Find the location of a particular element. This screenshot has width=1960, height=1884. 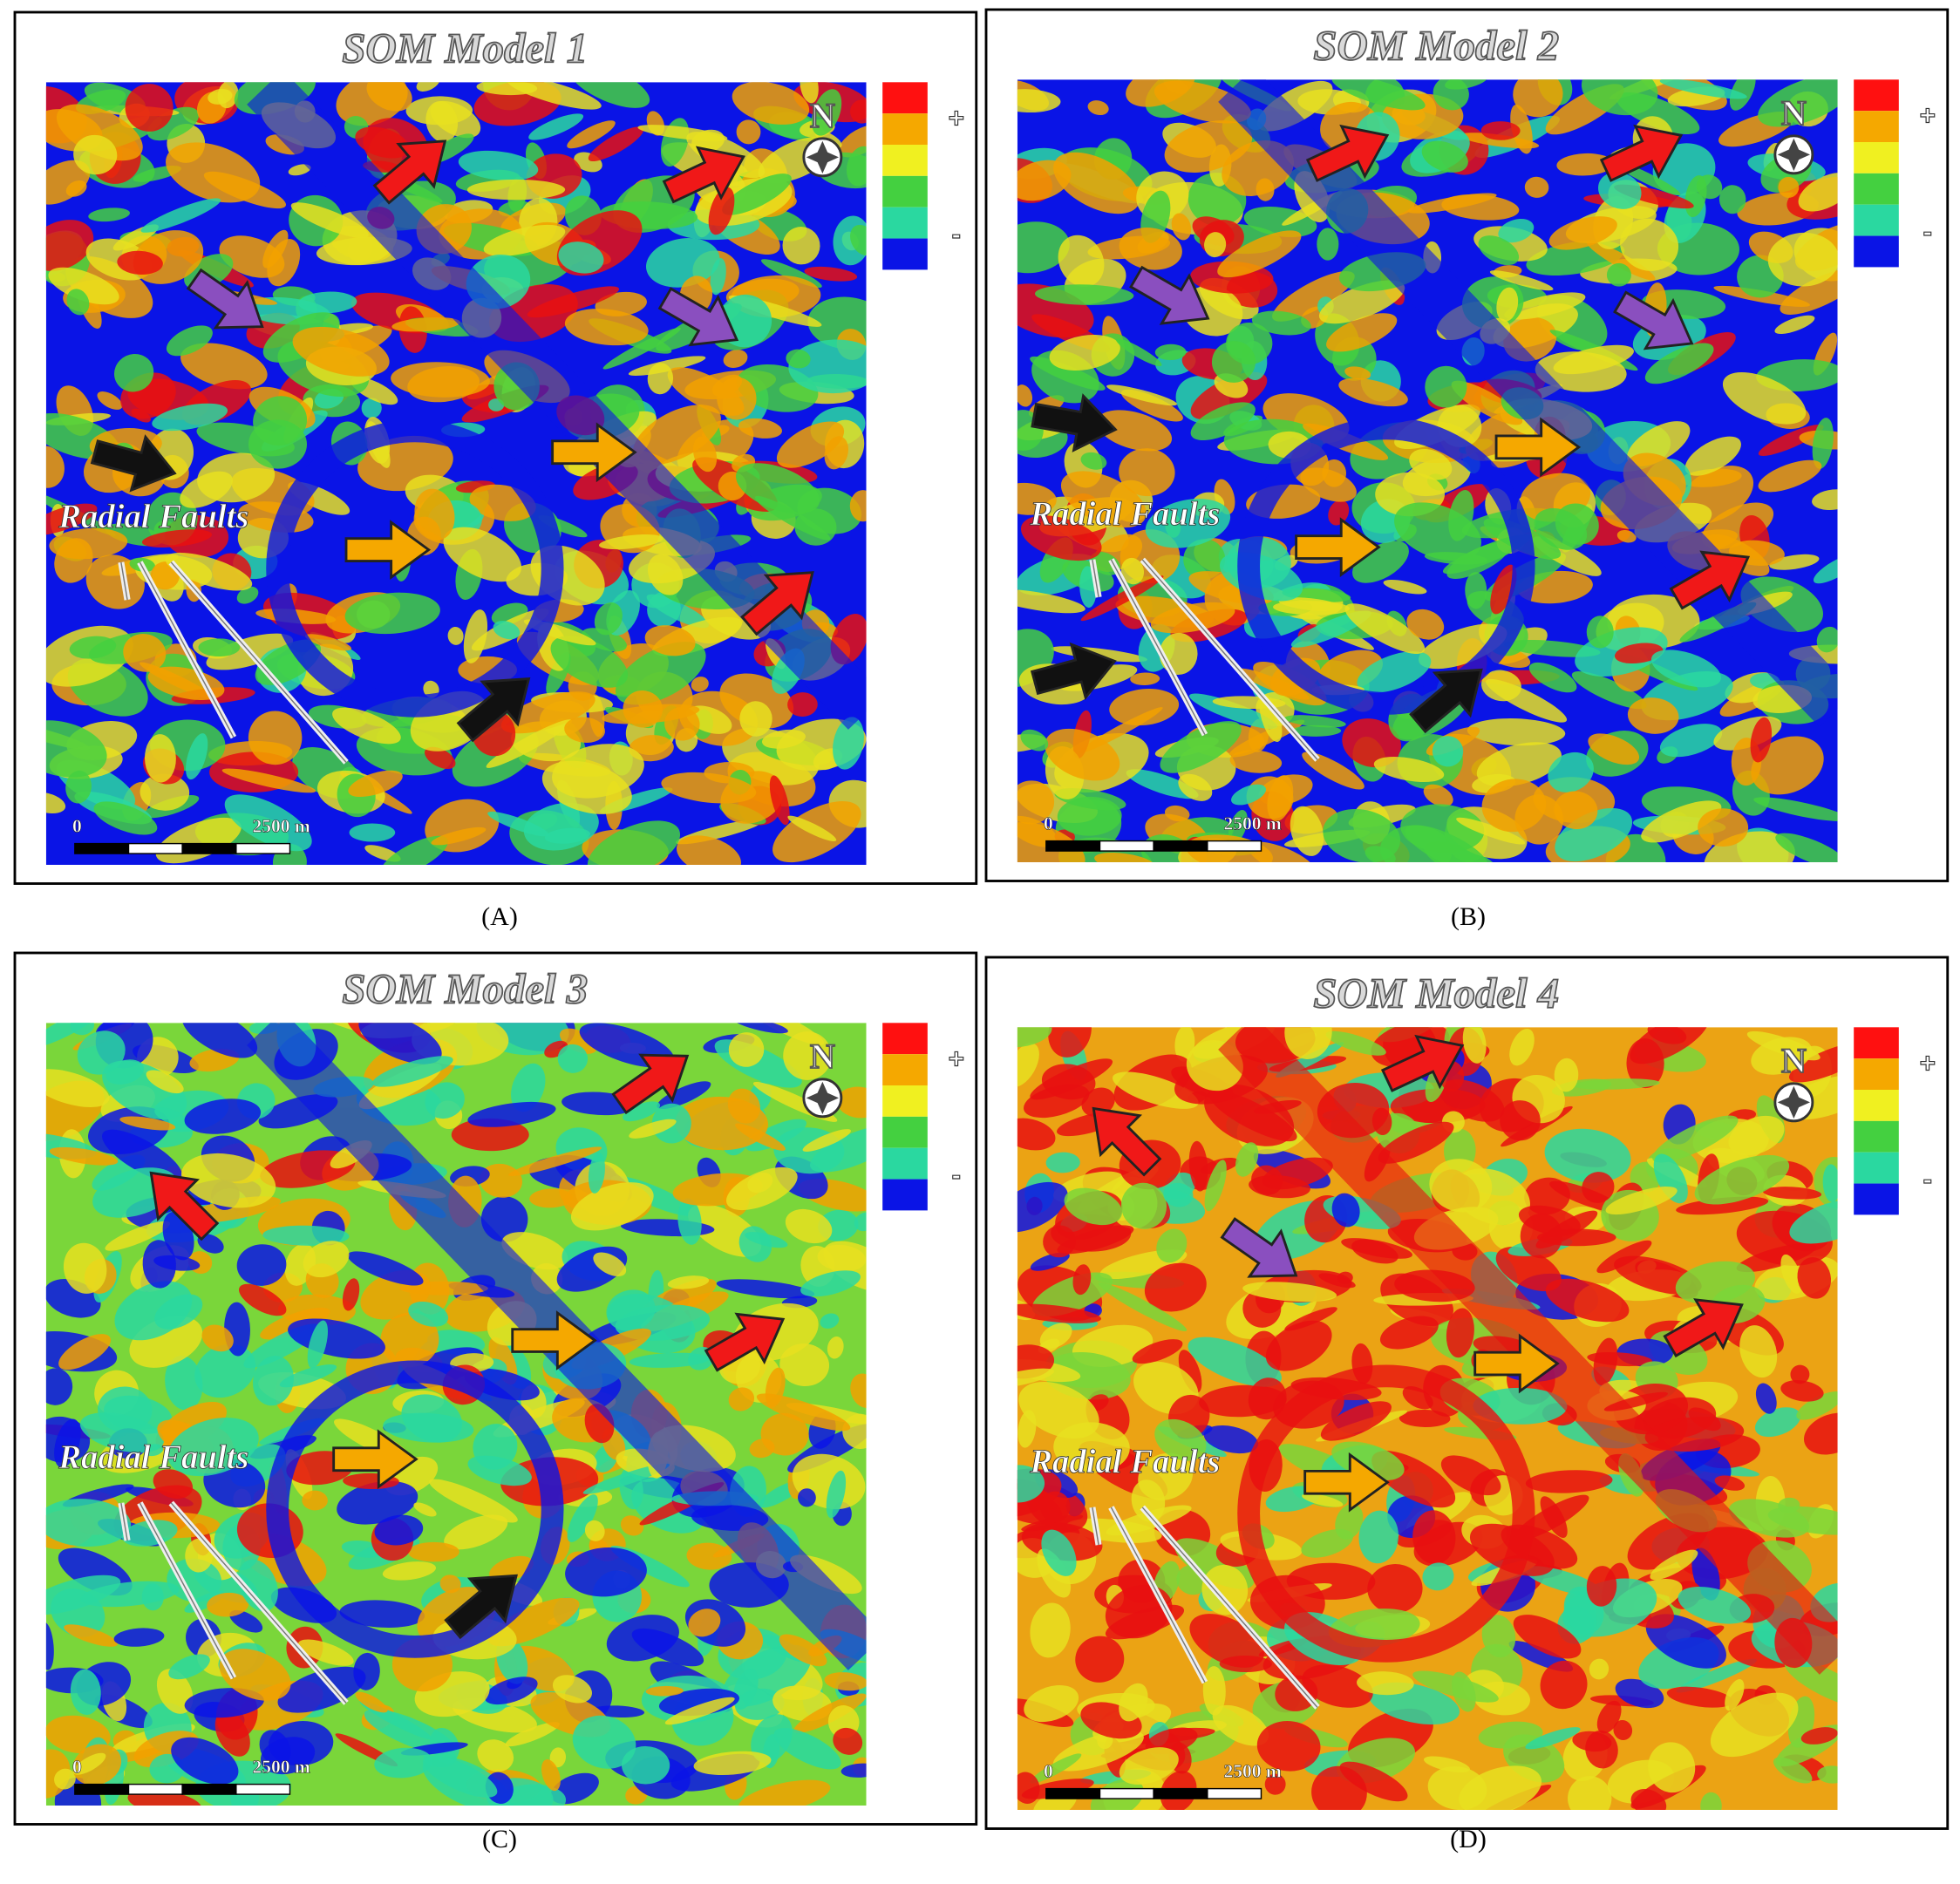

crater-rim is located at coordinates (1386, 1513).